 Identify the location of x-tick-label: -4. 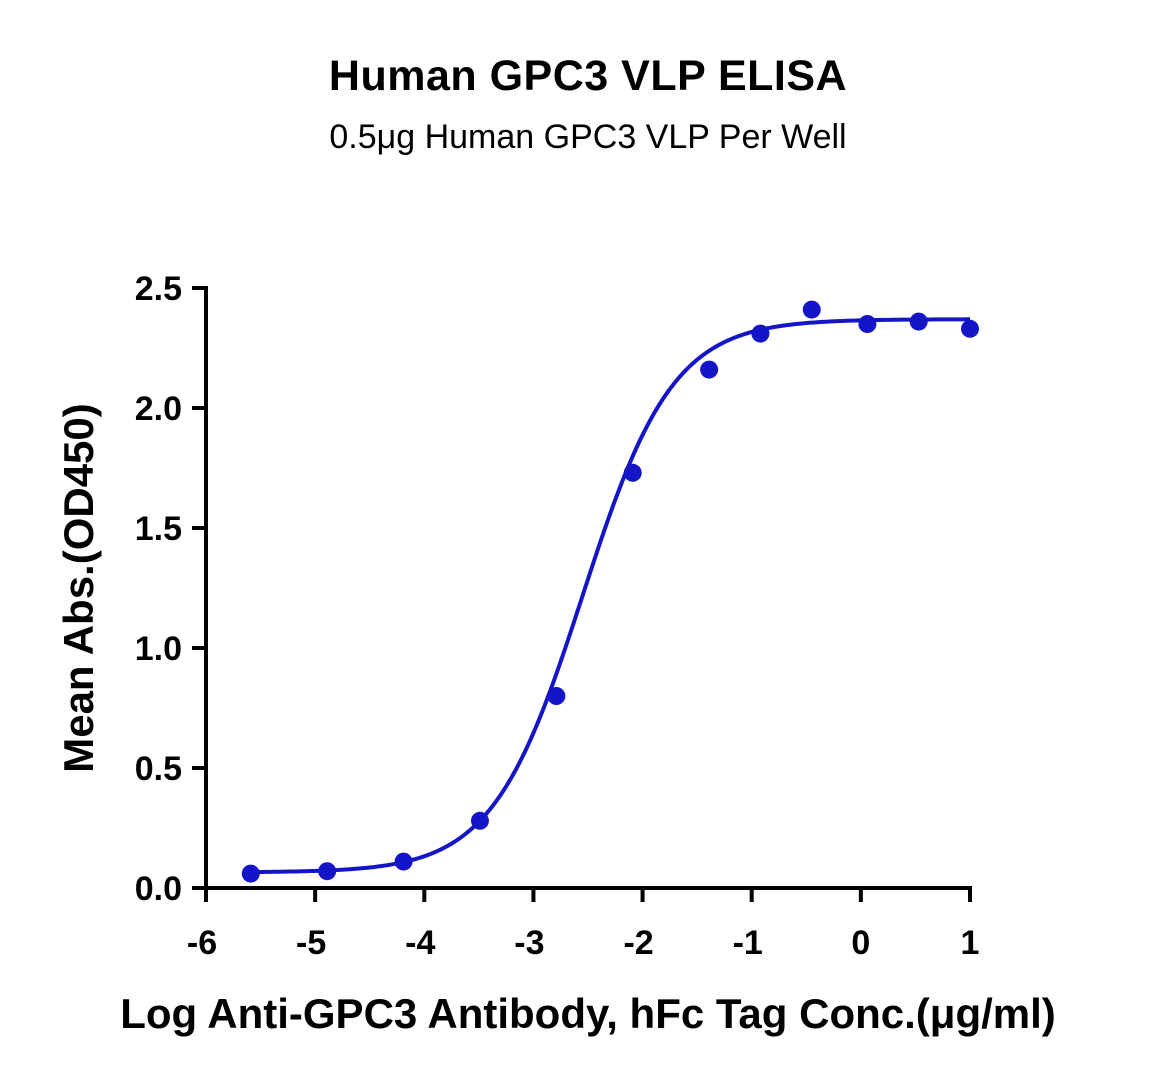
(420, 943).